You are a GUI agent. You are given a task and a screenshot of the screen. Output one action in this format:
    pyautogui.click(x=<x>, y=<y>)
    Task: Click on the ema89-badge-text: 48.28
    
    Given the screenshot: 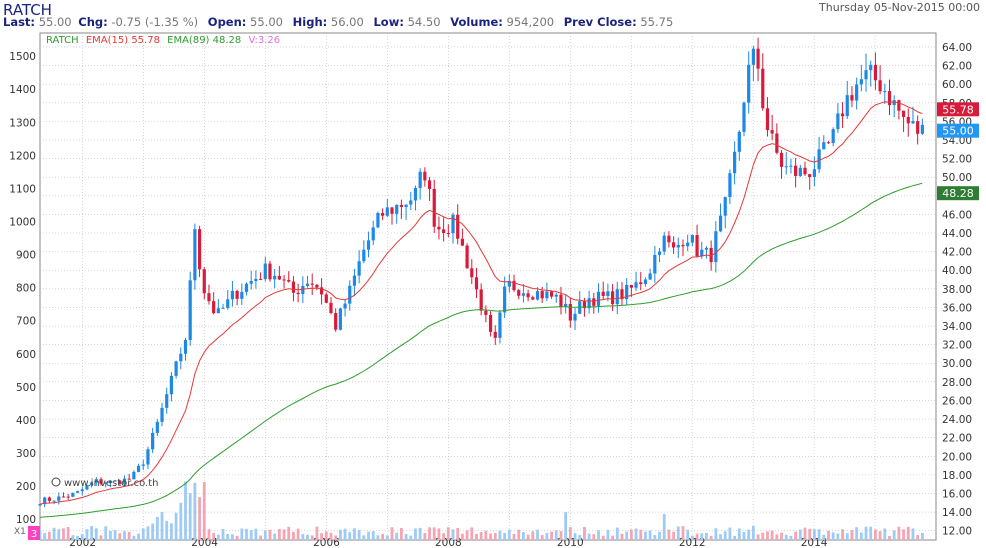 What is the action you would take?
    pyautogui.click(x=958, y=193)
    